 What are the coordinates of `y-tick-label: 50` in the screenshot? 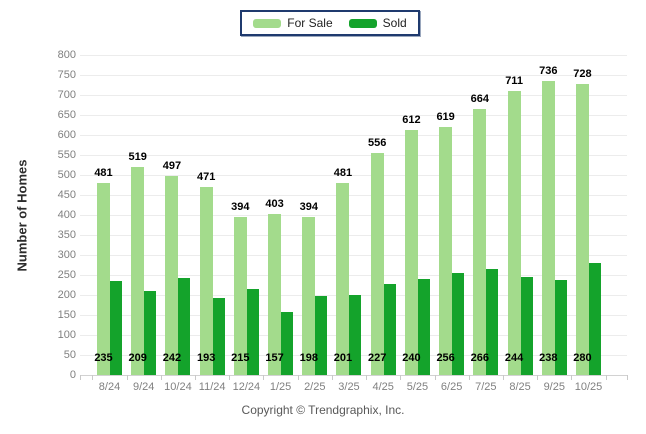 It's located at (69, 355).